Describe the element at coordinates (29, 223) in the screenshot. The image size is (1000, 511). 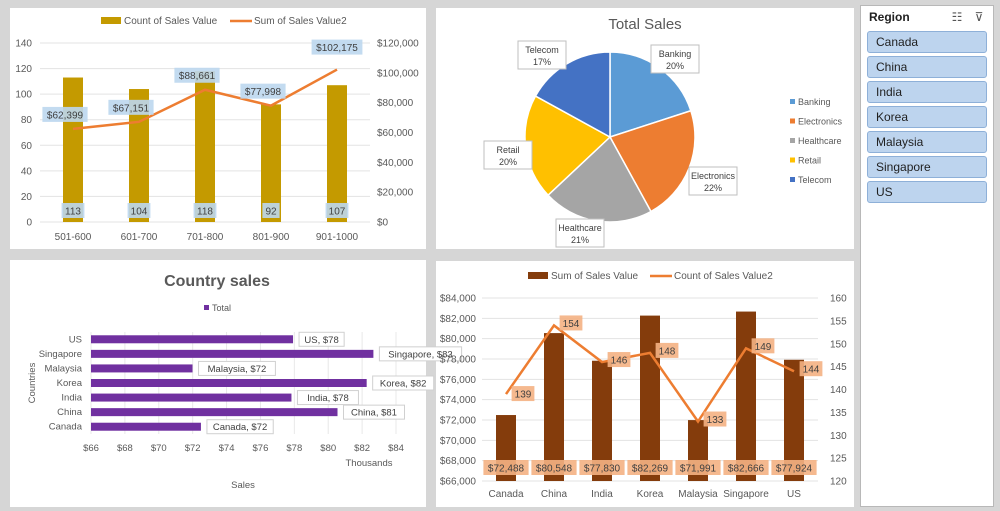
I see `y-tick-left: 0` at that location.